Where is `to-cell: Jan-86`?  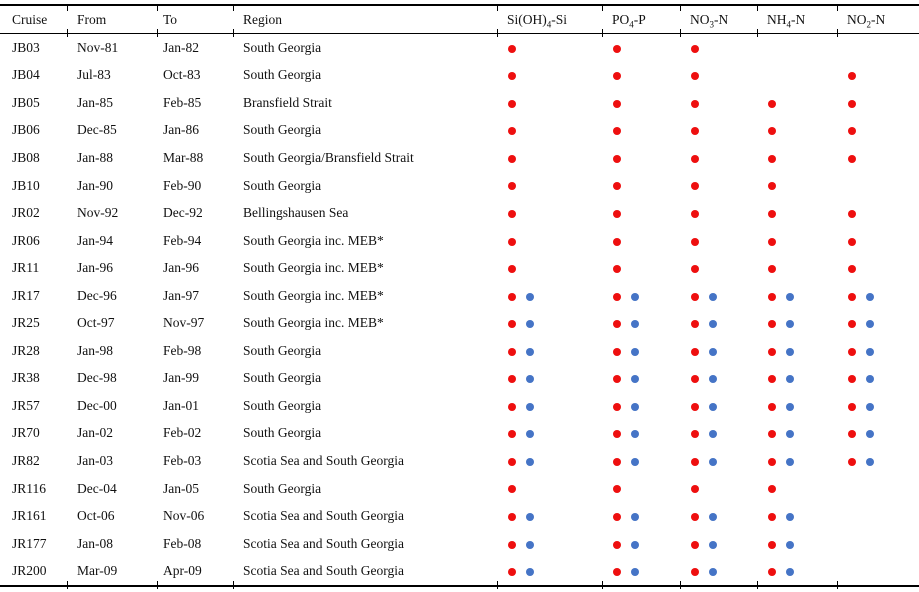 to-cell: Jan-86 is located at coordinates (181, 130).